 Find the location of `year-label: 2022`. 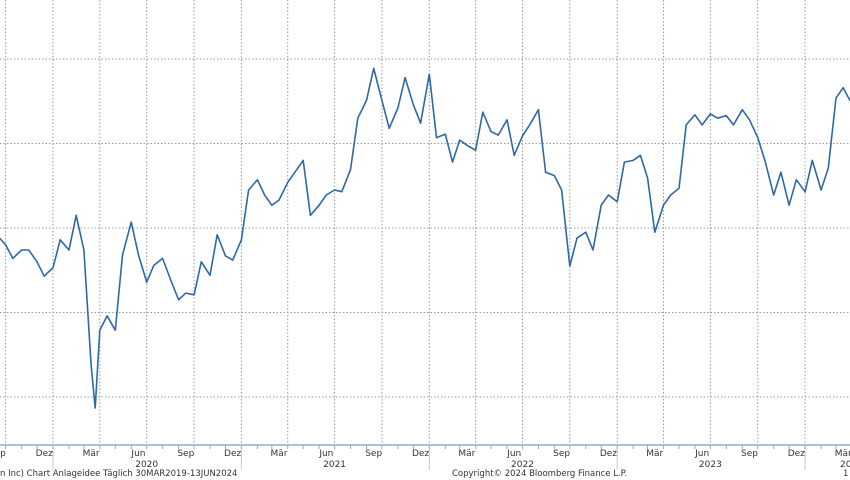

year-label: 2022 is located at coordinates (522, 465).